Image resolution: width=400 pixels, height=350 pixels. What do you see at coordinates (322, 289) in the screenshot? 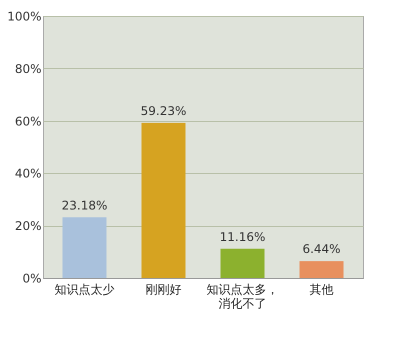
I see `x-tick-label: 其他` at bounding box center [322, 289].